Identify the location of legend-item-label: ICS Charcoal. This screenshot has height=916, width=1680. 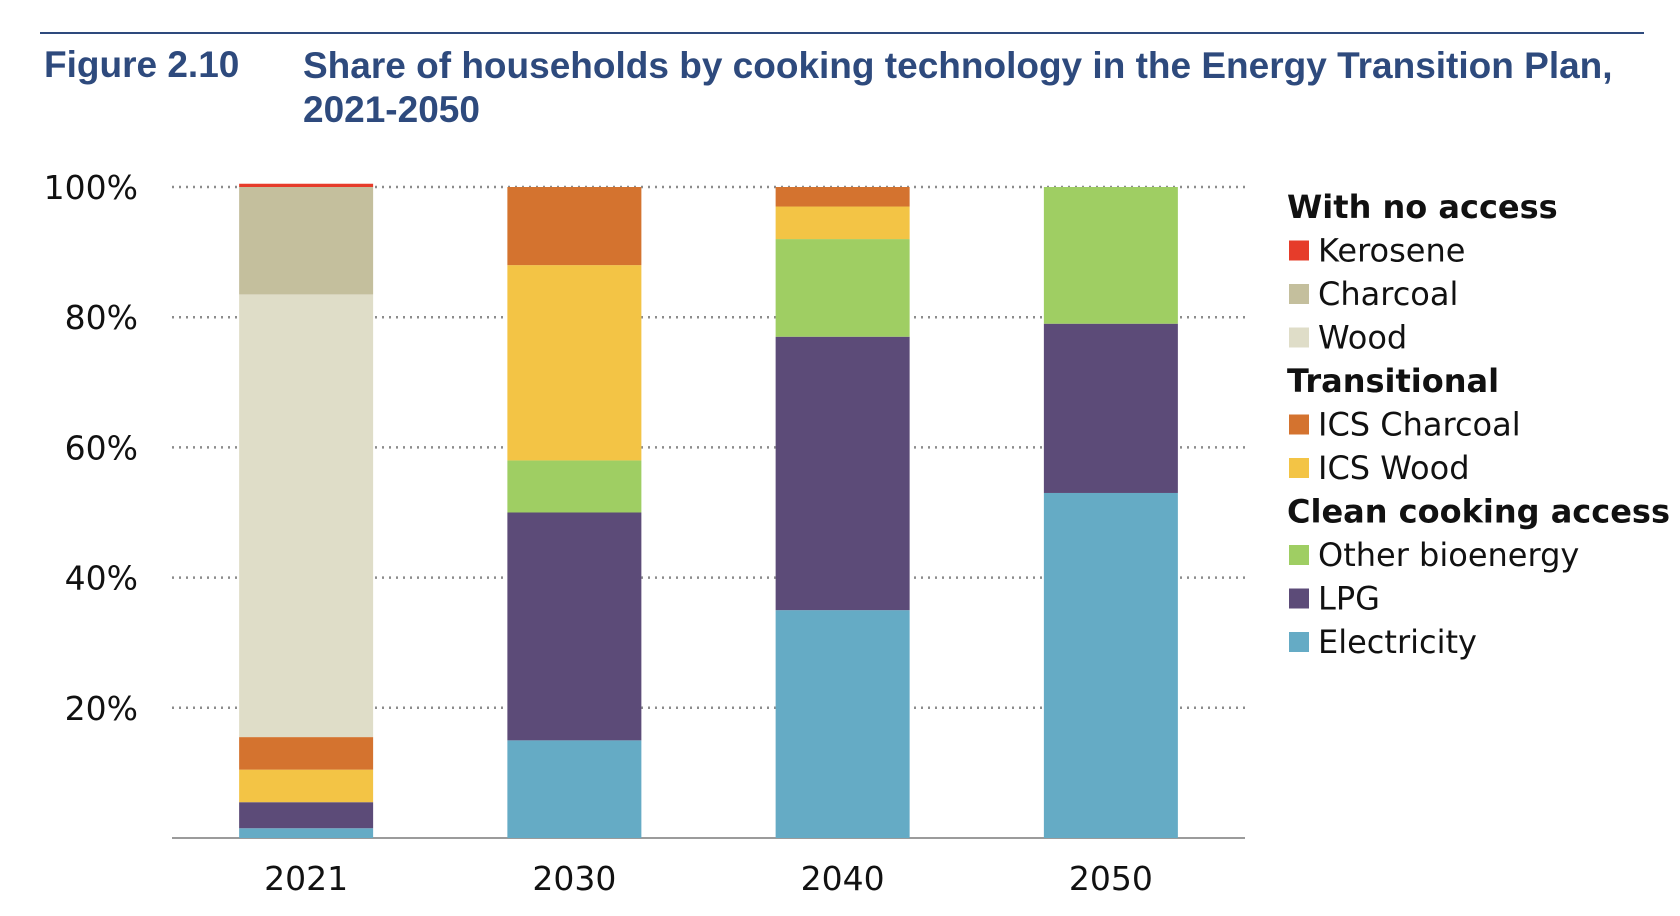
(1419, 425).